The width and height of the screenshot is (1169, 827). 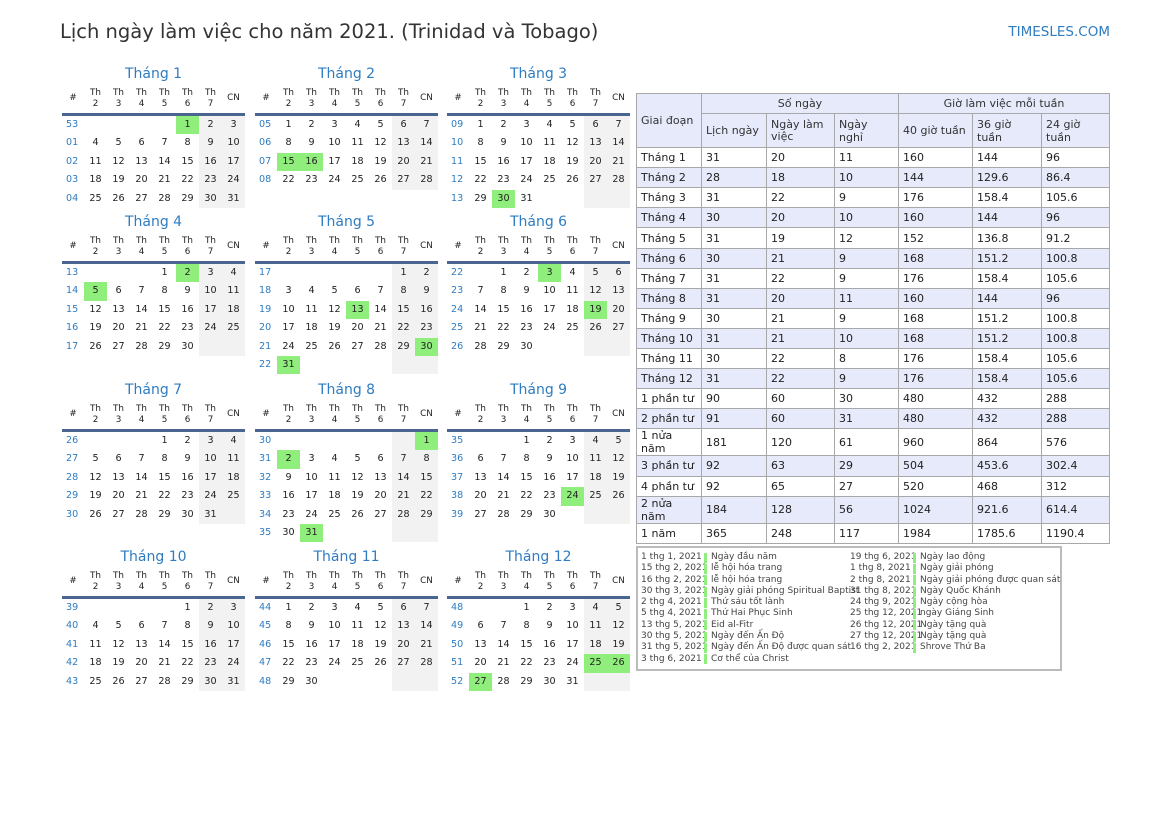 What do you see at coordinates (380, 309) in the screenshot?
I see `day-cell: 14` at bounding box center [380, 309].